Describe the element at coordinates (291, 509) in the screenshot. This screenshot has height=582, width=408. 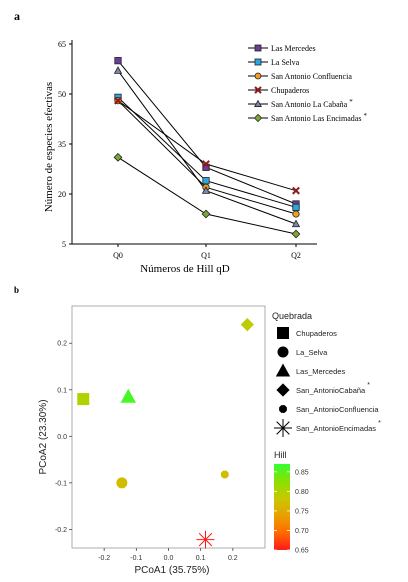
I see `colorbar: 0.85 0.80 0.75 0.70 0.65` at that location.